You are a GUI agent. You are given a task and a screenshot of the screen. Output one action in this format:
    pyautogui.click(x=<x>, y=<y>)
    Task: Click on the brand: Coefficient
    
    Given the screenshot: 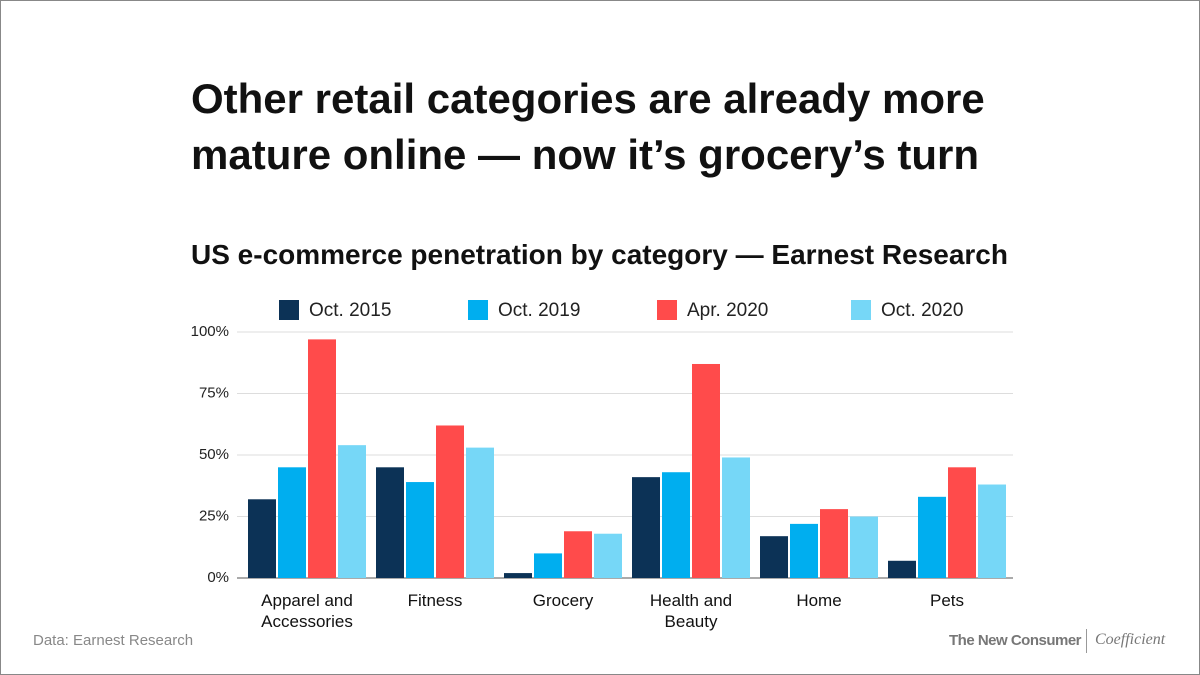 What is the action you would take?
    pyautogui.click(x=1130, y=639)
    